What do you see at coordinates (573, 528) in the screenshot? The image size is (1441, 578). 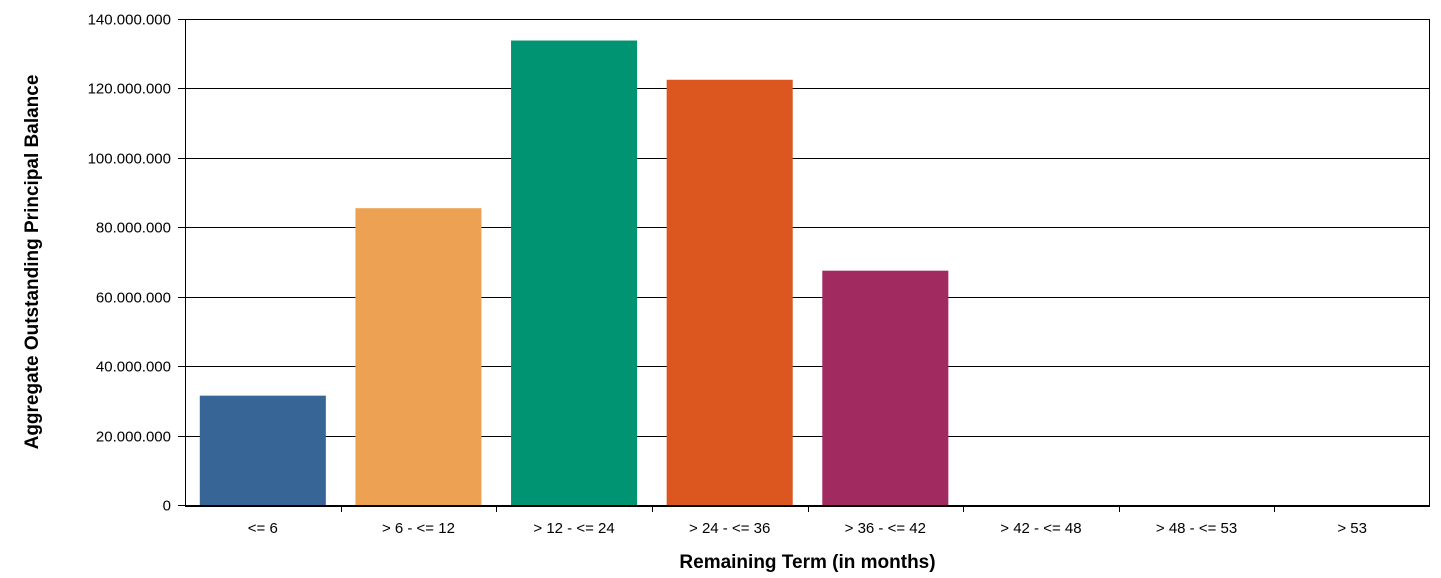 I see `x-tick-label: > 12 - <= 24` at bounding box center [573, 528].